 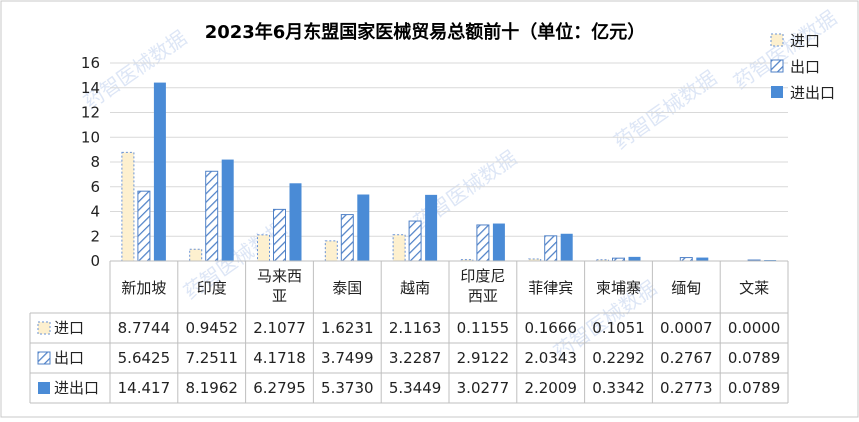 What do you see at coordinates (160, 172) in the screenshot?
I see `bar-进出口-0` at bounding box center [160, 172].